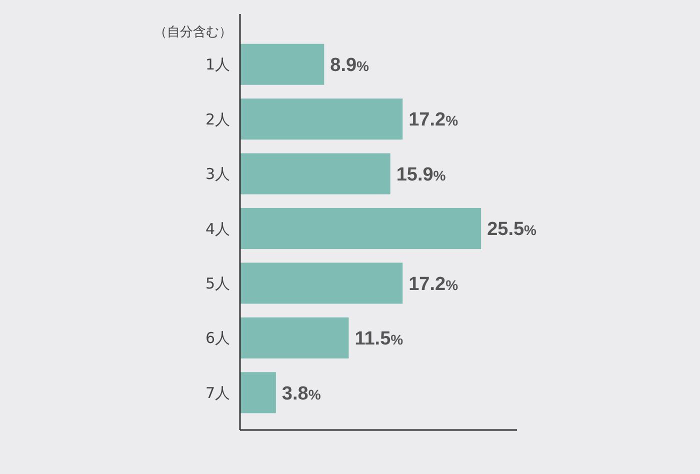  Describe the element at coordinates (217, 174) in the screenshot. I see `y-tick-label: 3人` at that location.